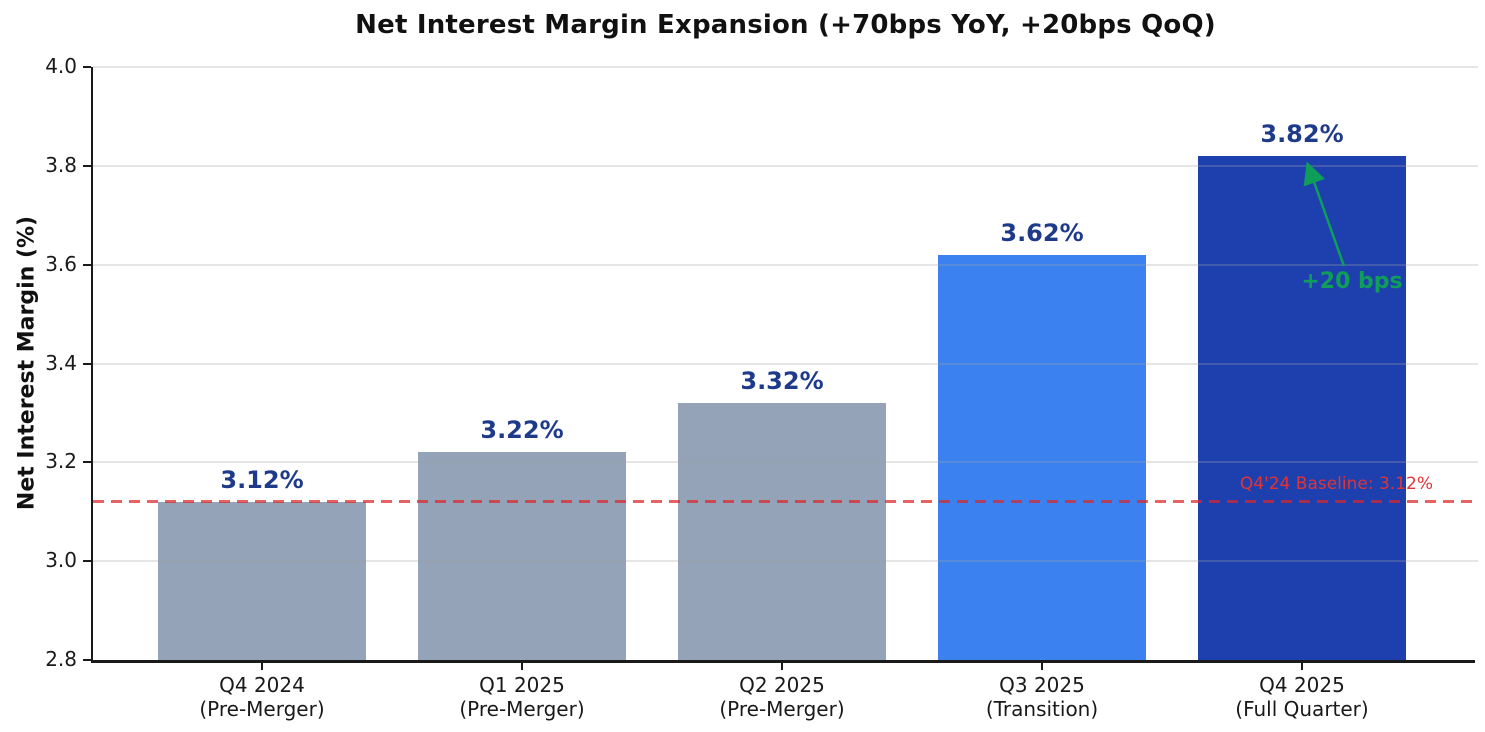  I want to click on y-tick-label: 3.6, so click(61, 263).